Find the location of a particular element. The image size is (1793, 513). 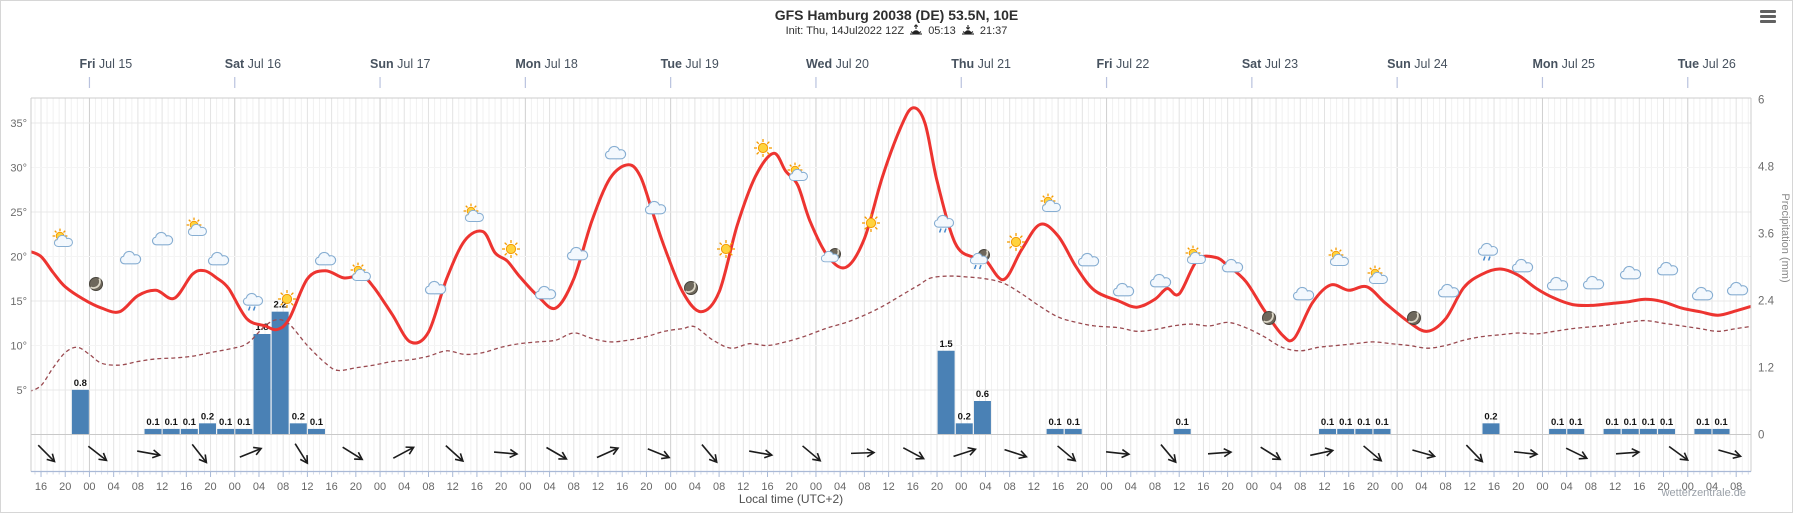

chart-context-menu-button is located at coordinates (1769, 17).